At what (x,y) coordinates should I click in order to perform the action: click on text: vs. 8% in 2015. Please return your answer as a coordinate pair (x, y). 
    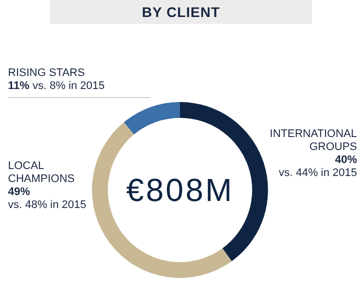
    Looking at the image, I should click on (68, 86).